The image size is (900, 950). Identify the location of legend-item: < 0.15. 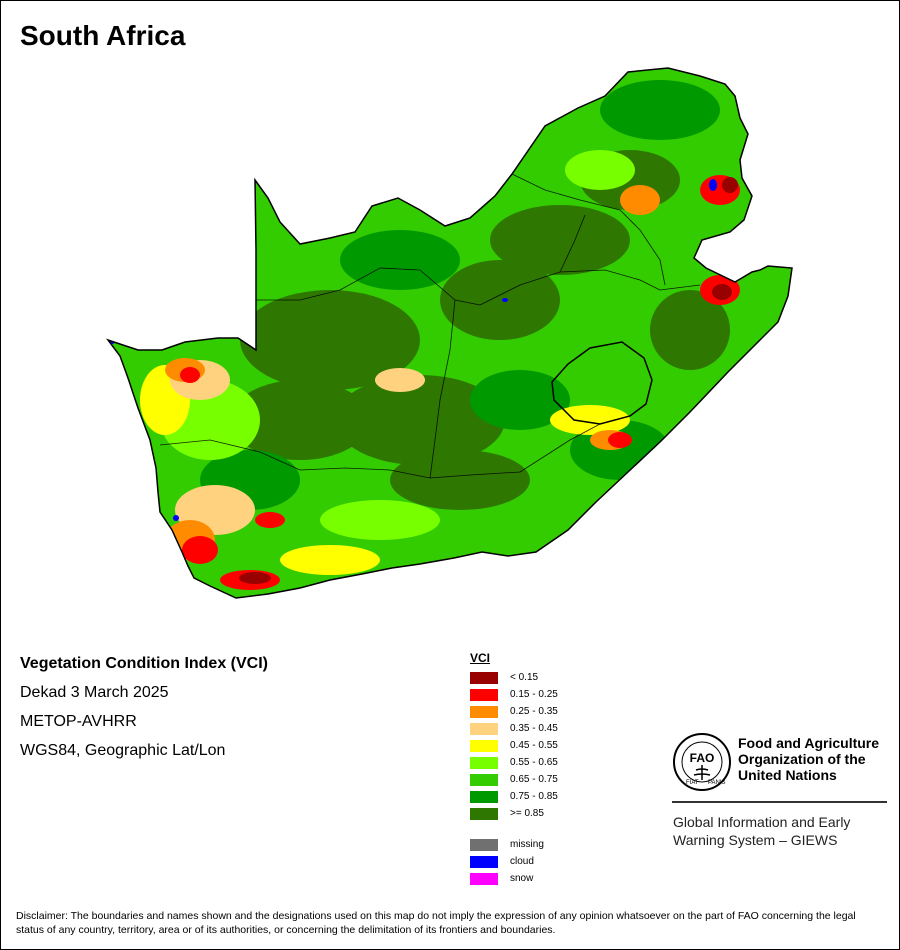
(514, 677).